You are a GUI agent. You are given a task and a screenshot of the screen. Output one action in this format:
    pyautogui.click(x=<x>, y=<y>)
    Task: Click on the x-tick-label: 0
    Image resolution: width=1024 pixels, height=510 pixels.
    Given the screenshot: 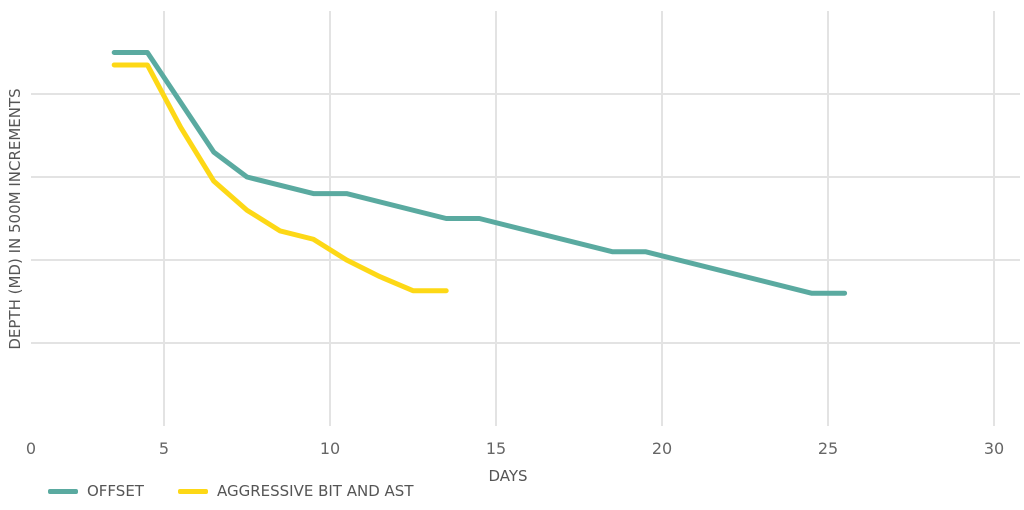 What is the action you would take?
    pyautogui.click(x=31, y=448)
    